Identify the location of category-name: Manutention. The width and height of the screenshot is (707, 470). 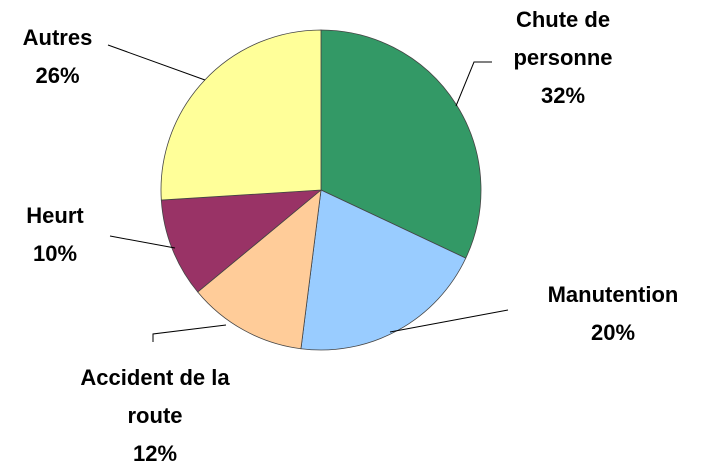
(613, 294).